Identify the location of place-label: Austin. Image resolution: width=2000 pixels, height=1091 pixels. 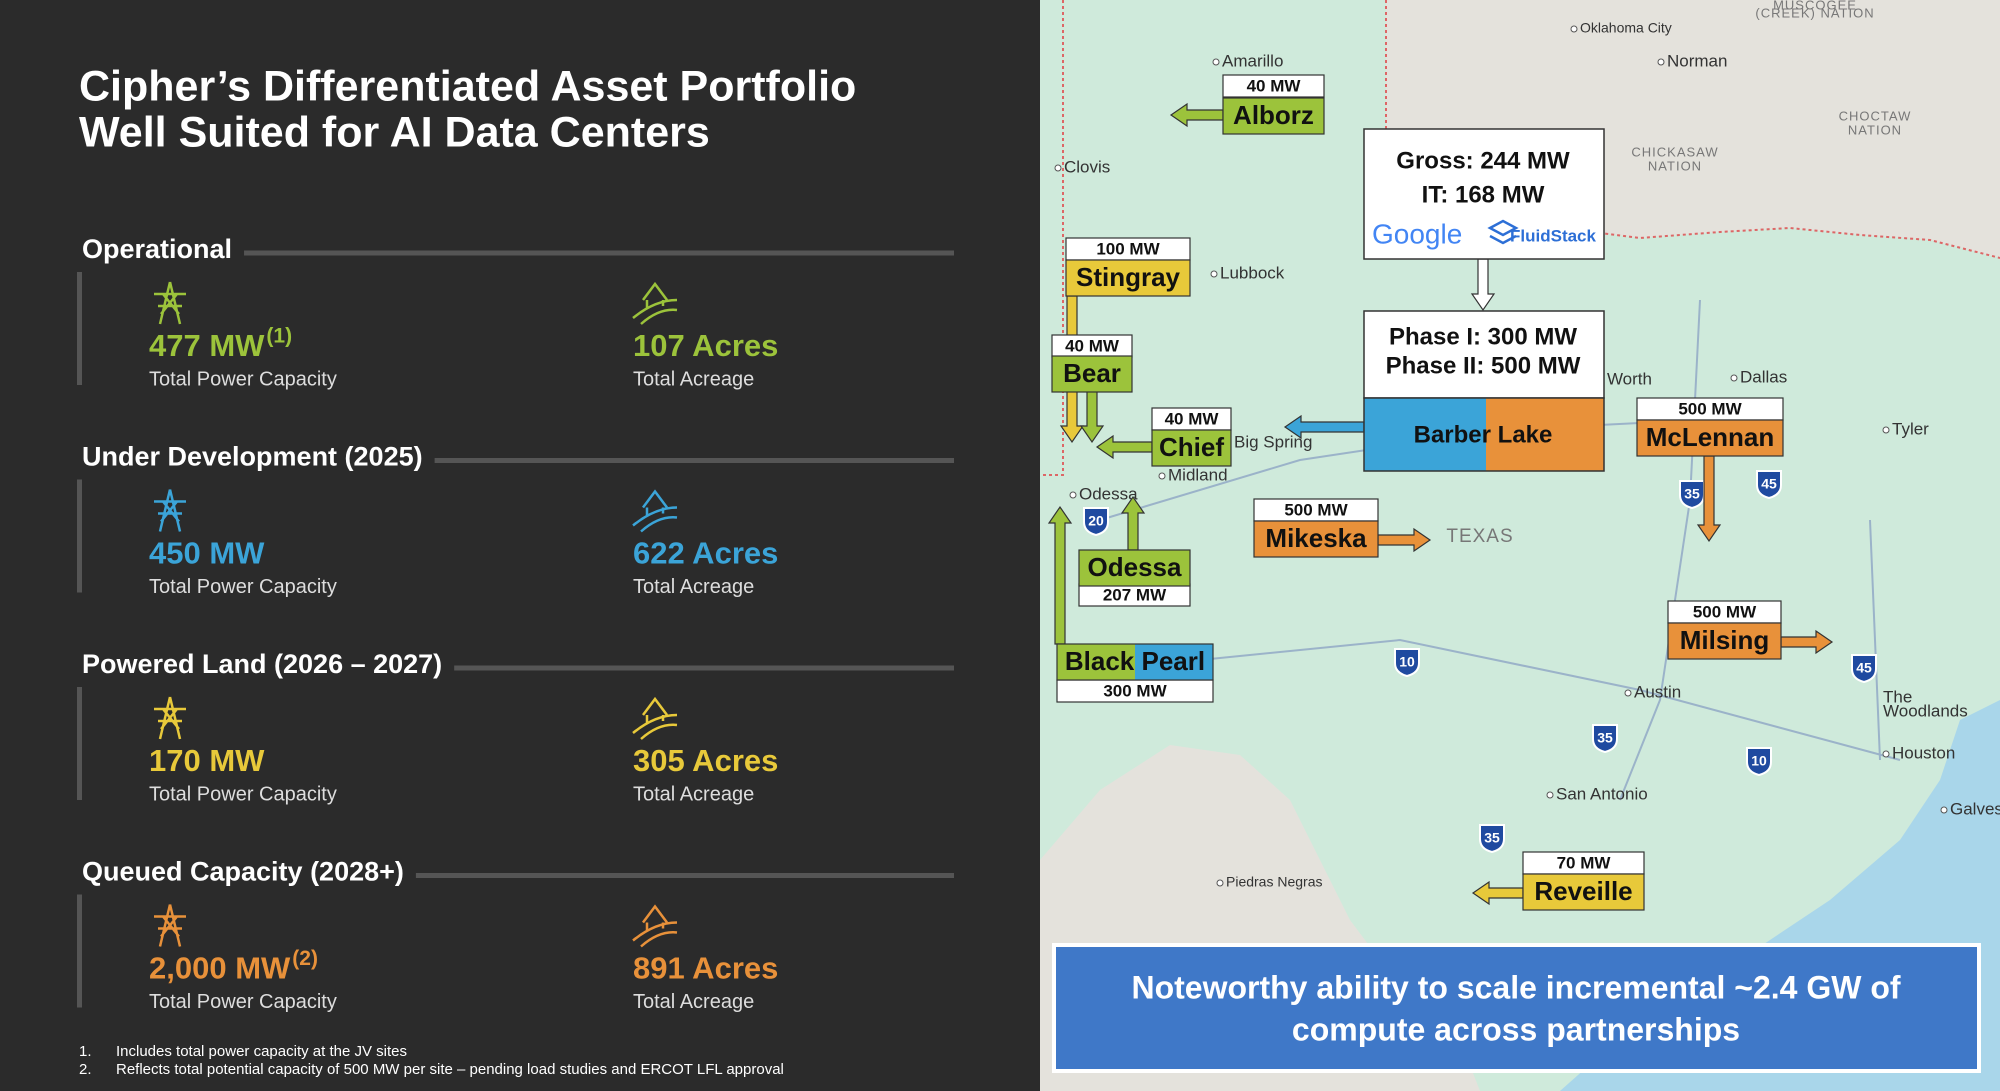
(1657, 691).